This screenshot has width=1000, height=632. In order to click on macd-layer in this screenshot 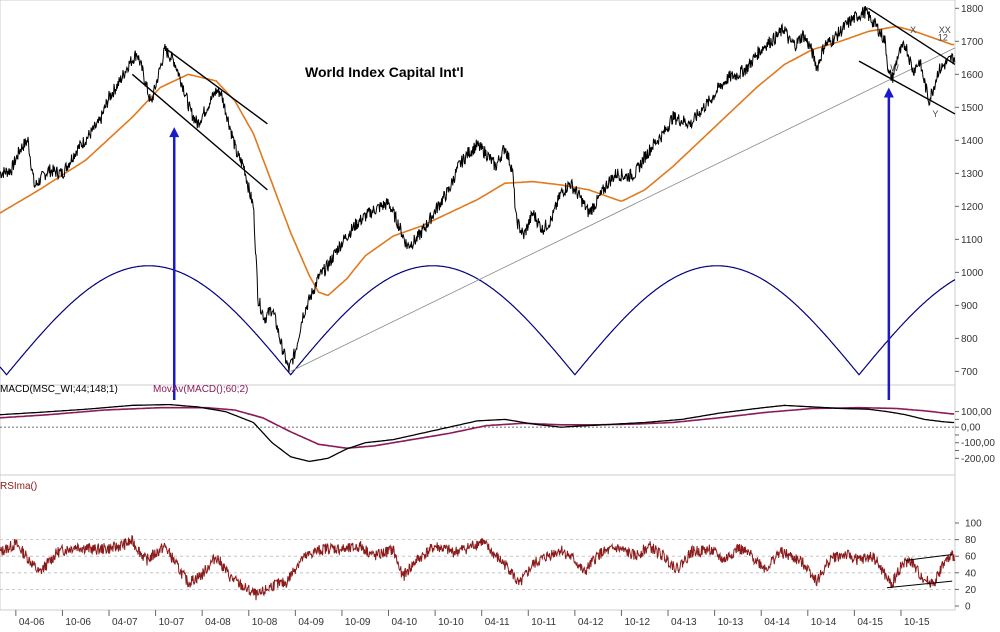, I will do `click(477, 433)`.